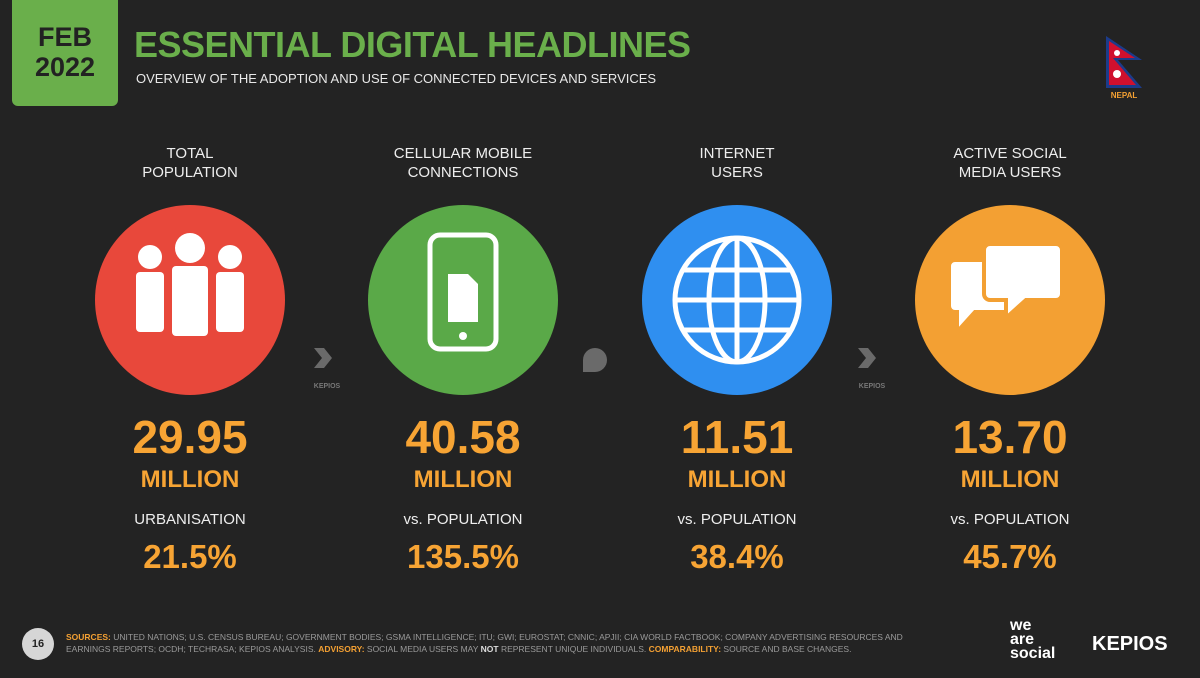  I want to click on brand-word: social, so click(1033, 653).